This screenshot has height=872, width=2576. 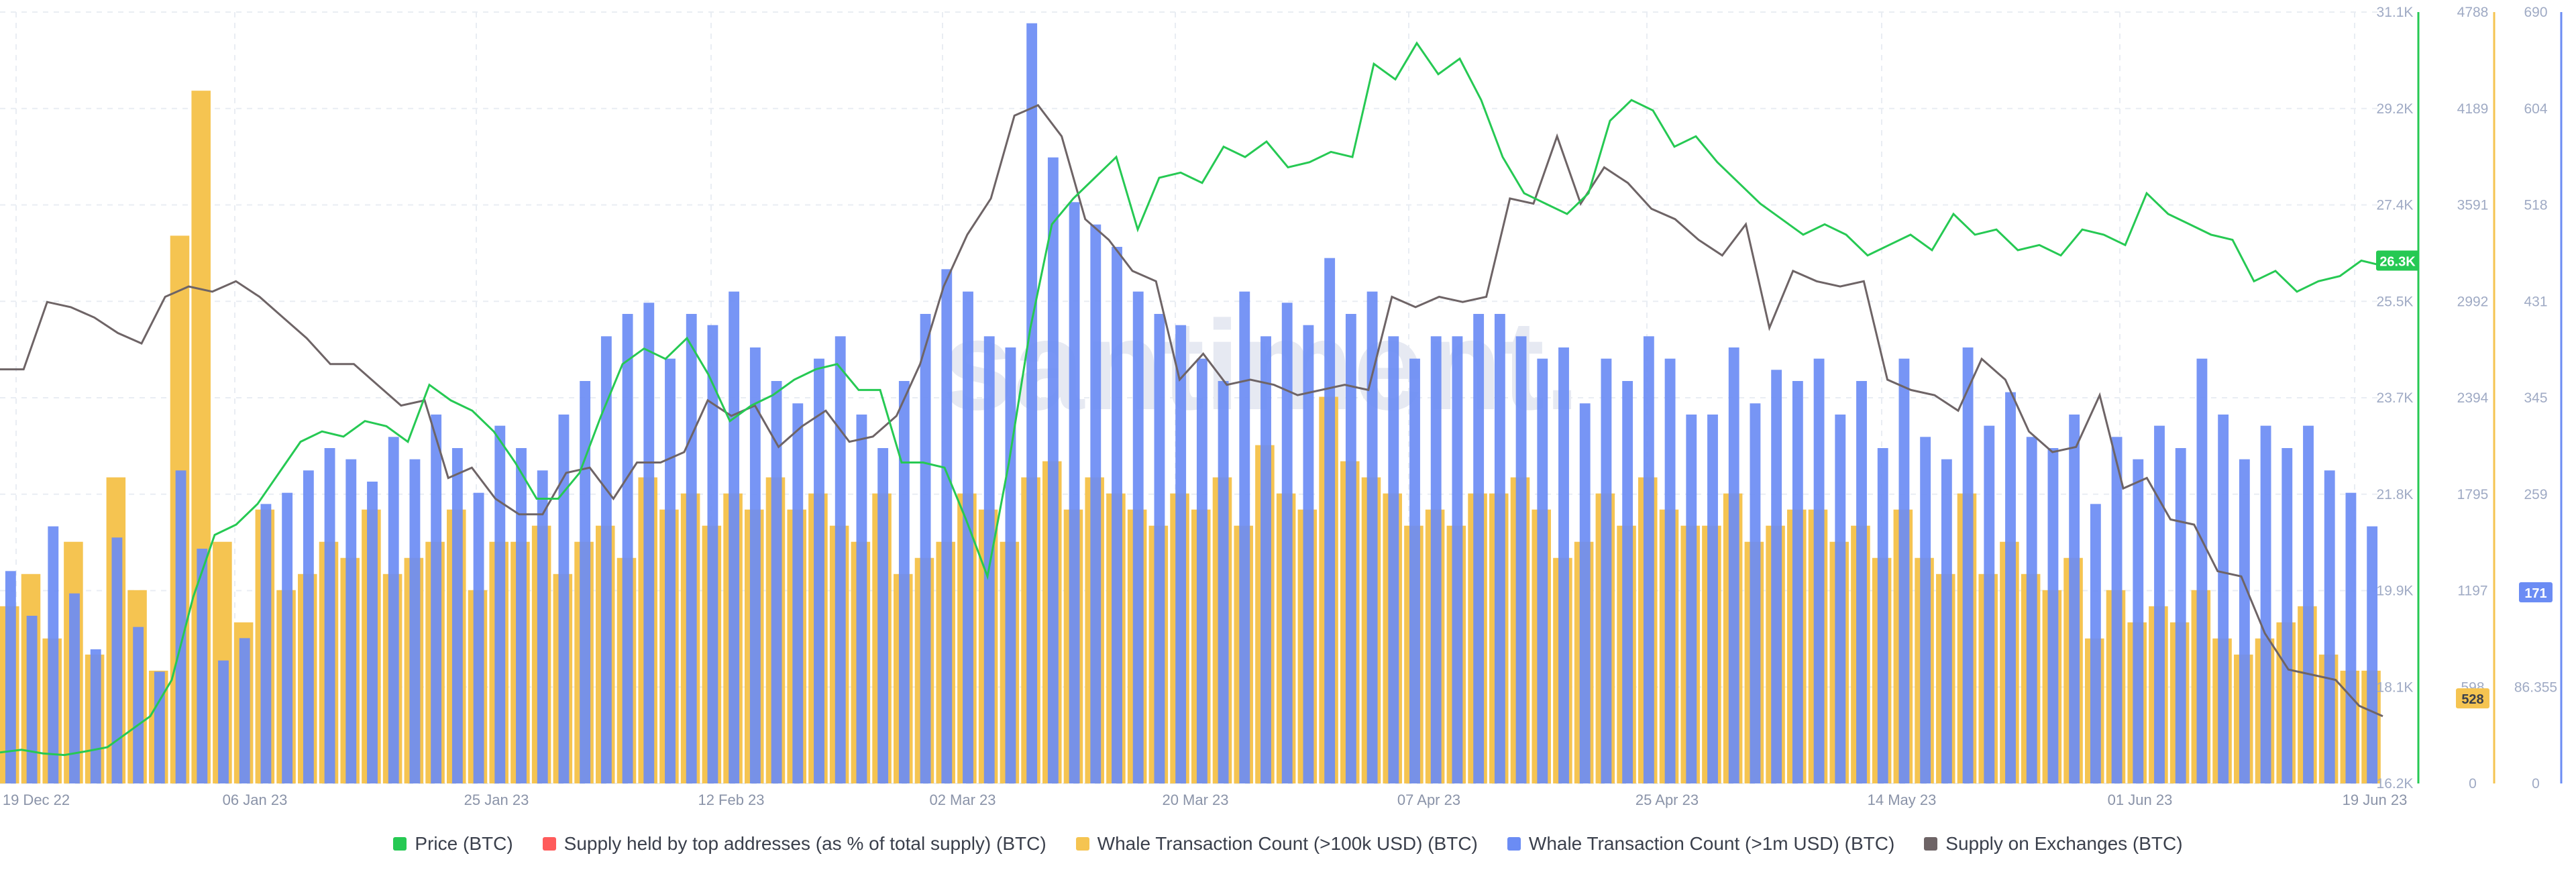 I want to click on y-tick-label-whale-1m: 690, so click(x=2535, y=12).